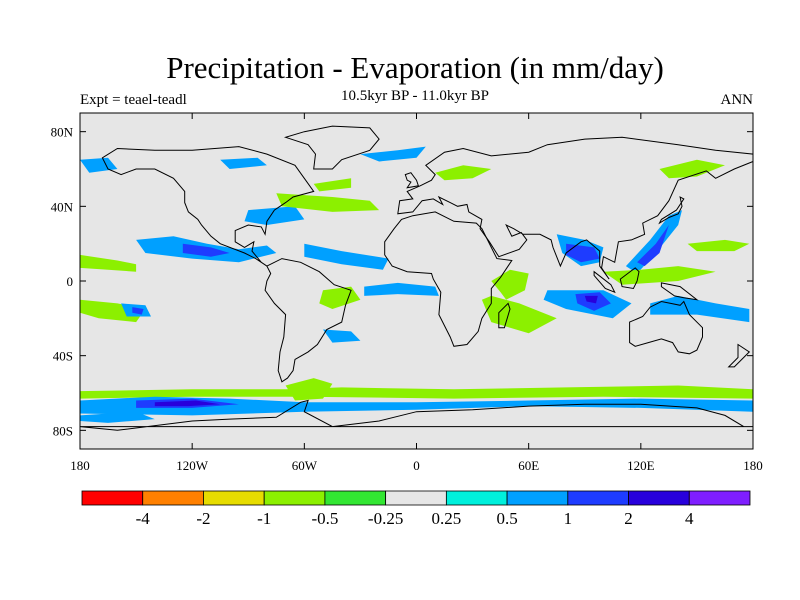 The width and height of the screenshot is (800, 600). I want to click on y-tick-label: 80N, so click(62, 132).